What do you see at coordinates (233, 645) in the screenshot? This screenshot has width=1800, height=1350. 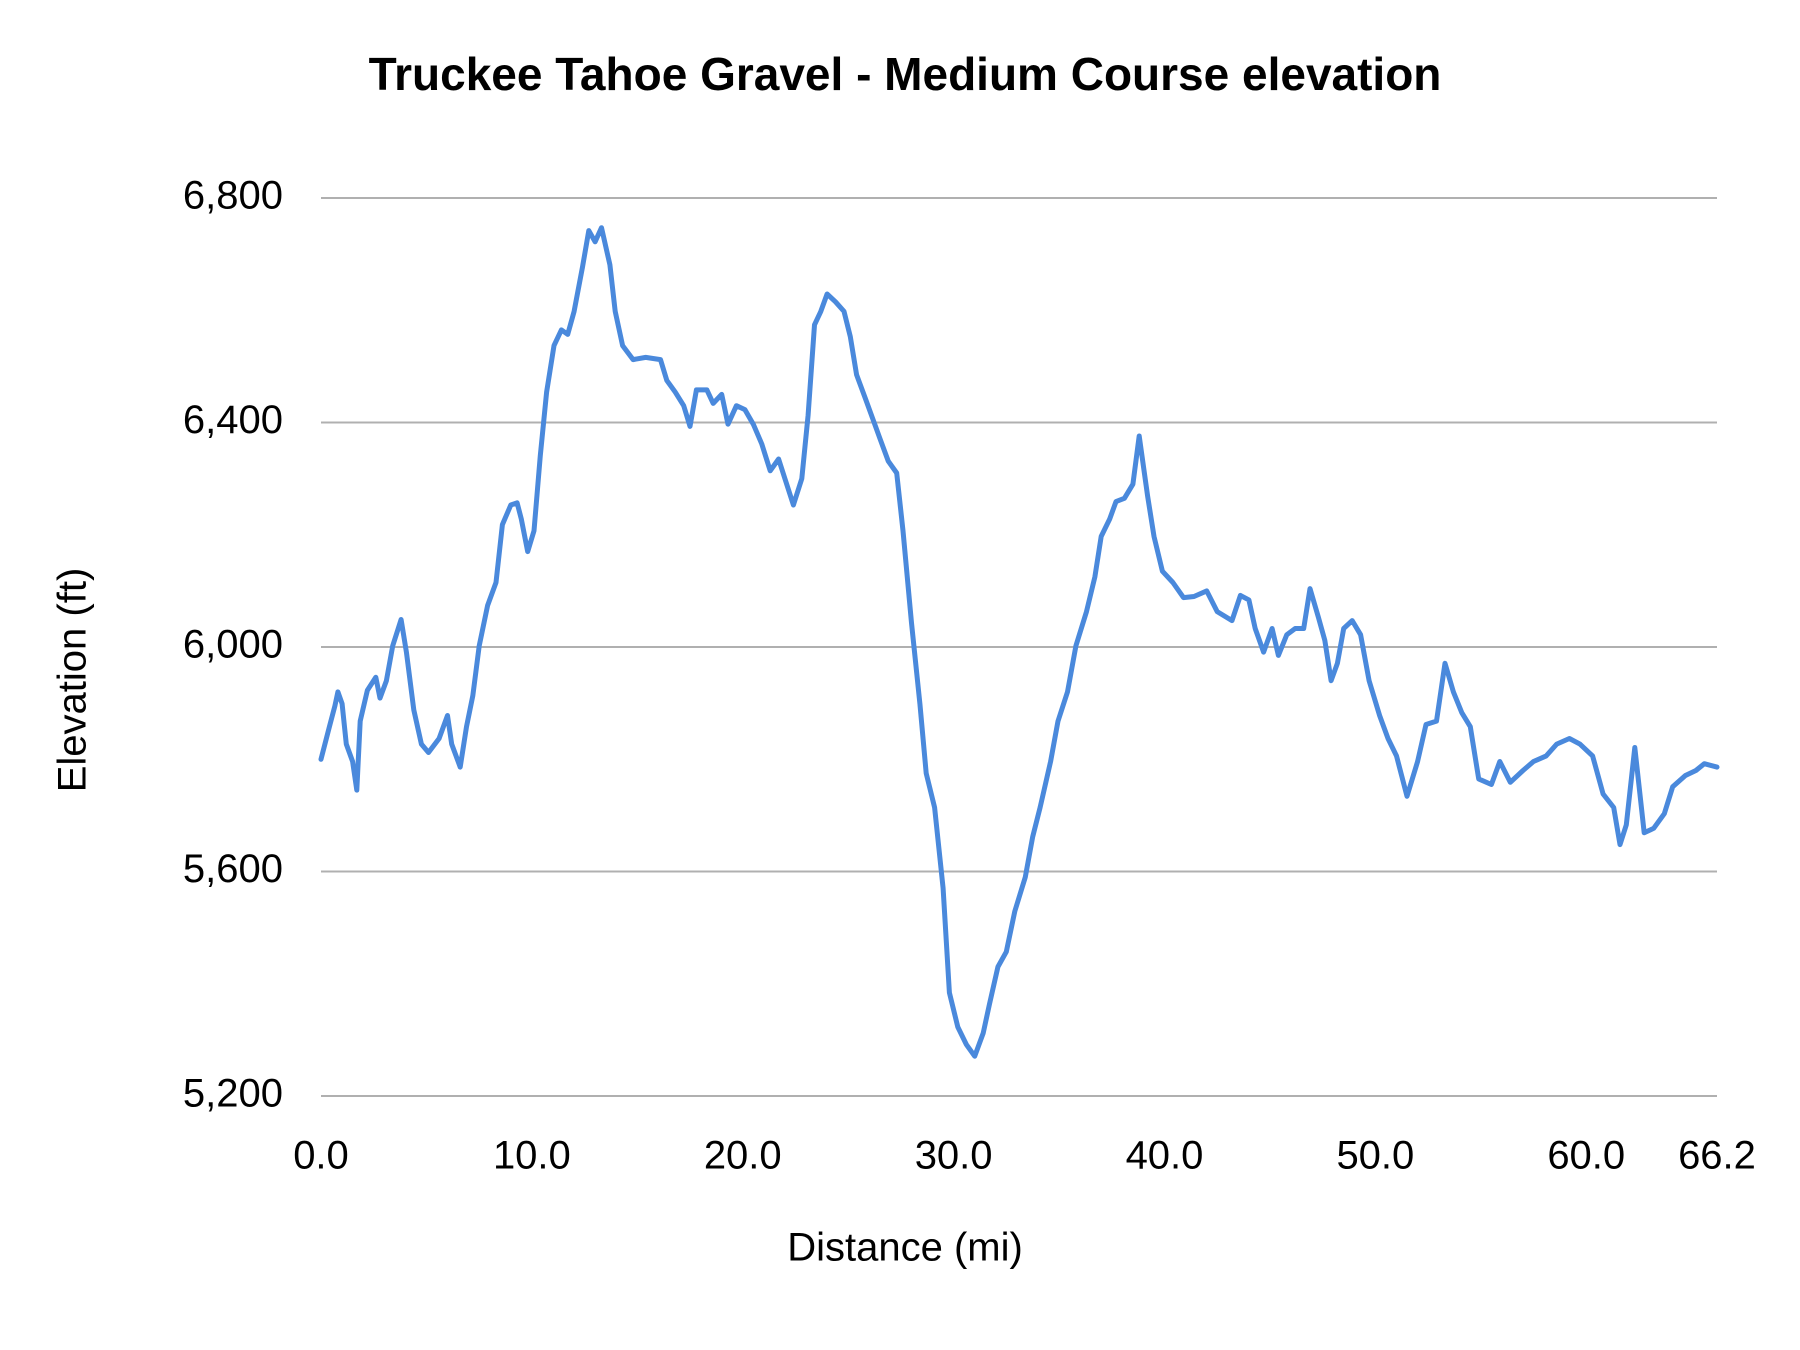 I see `y-tick-label: 6,000` at bounding box center [233, 645].